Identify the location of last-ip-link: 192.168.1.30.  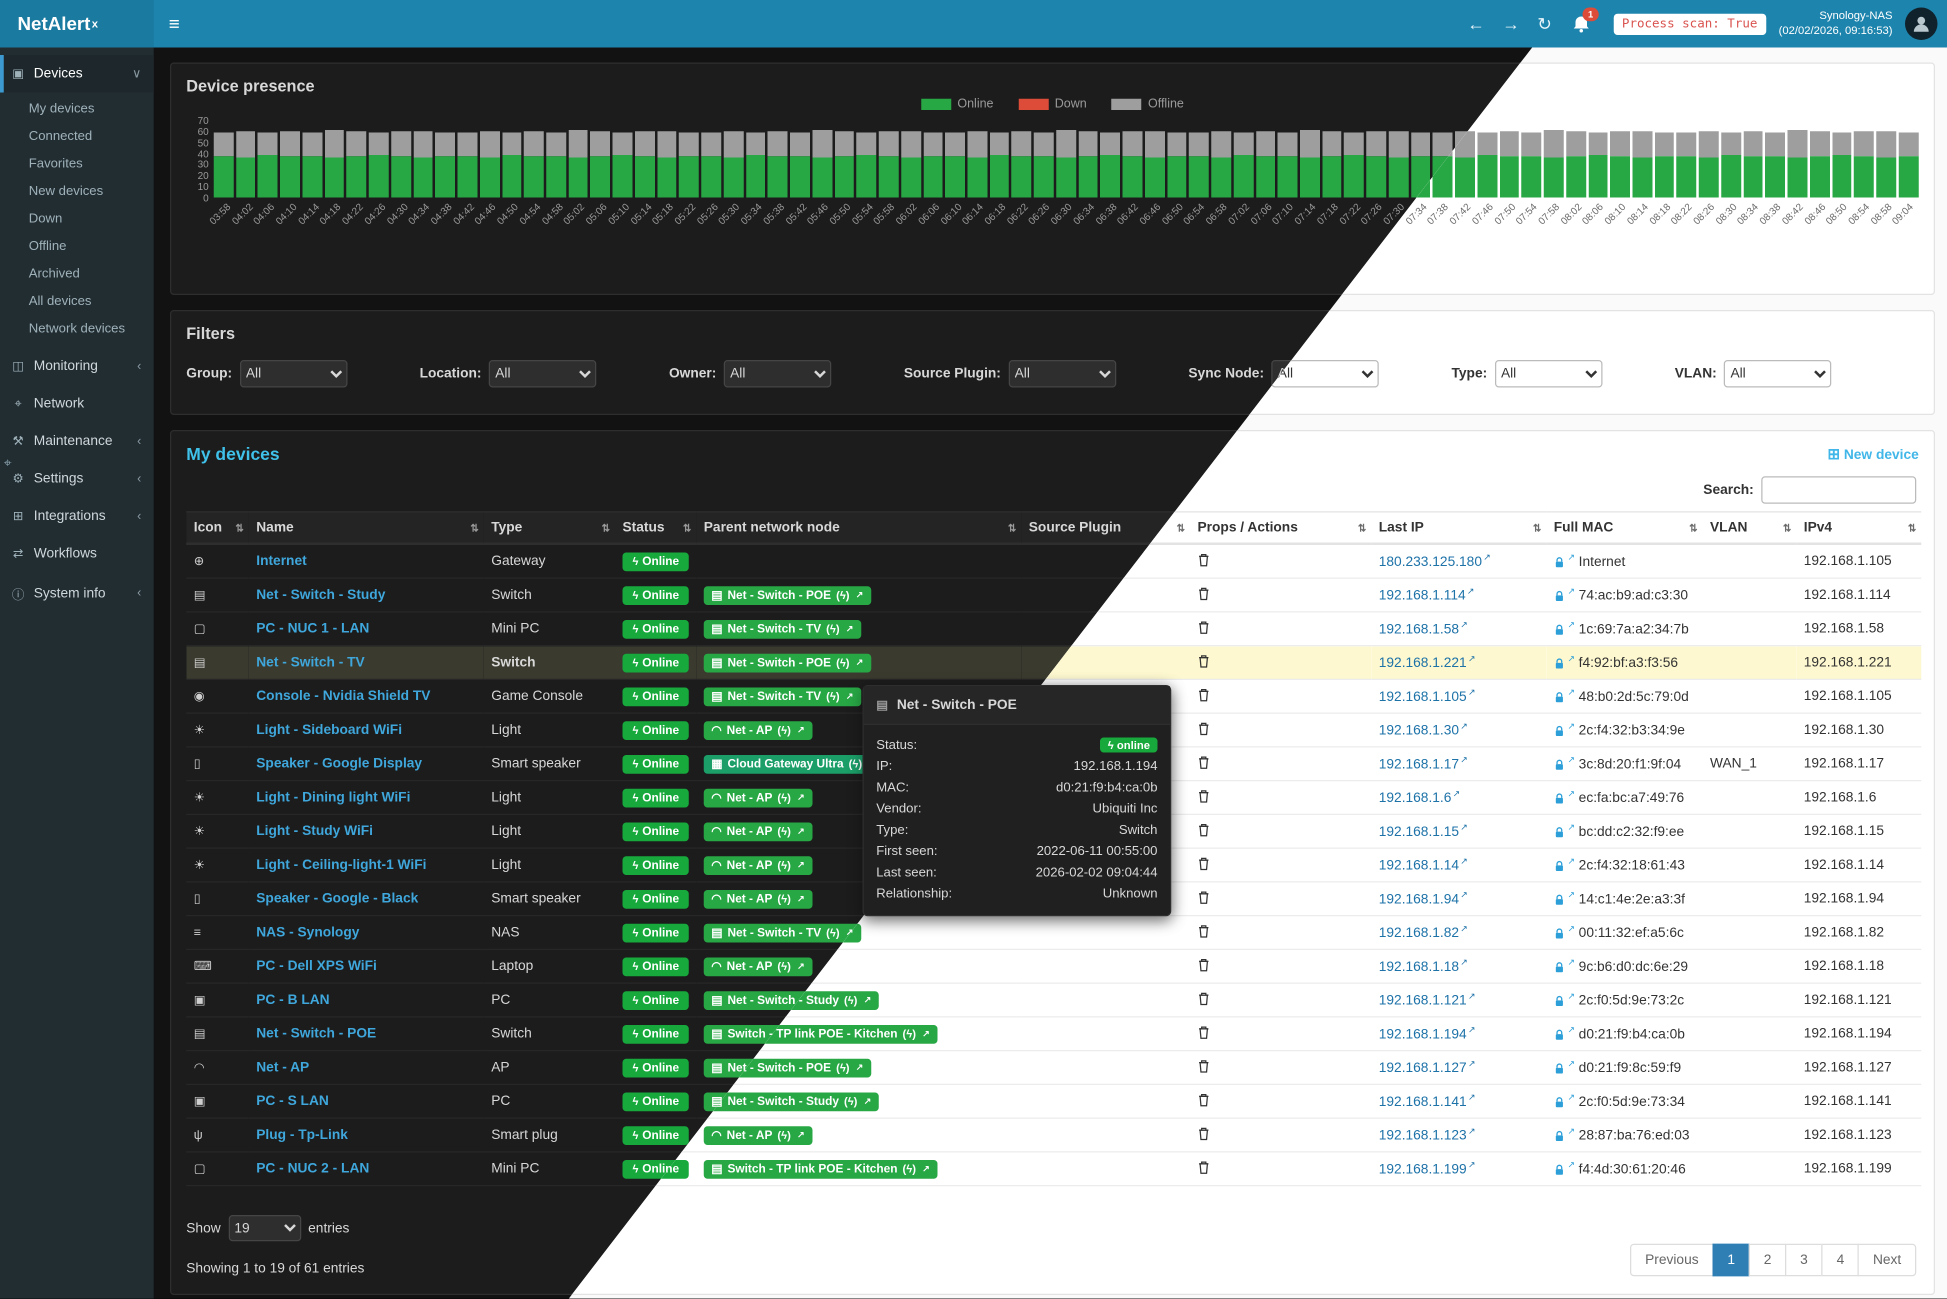
(1419, 731).